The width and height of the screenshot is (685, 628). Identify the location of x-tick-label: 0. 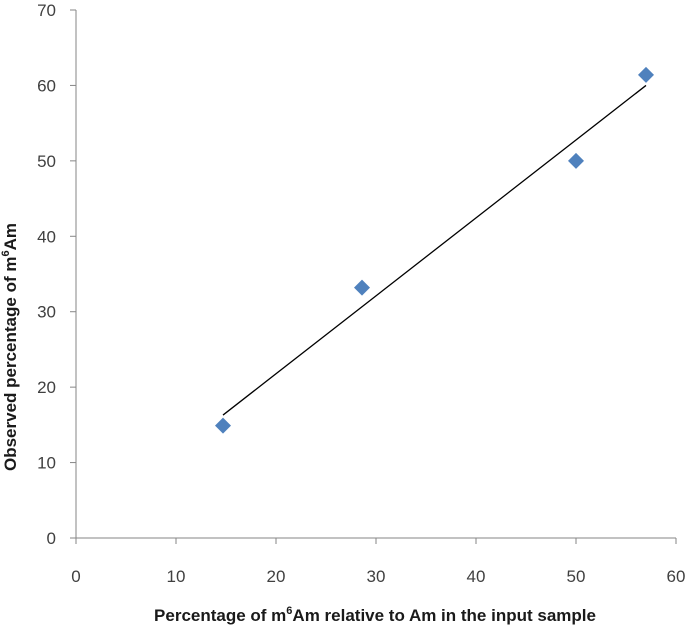
(75, 576).